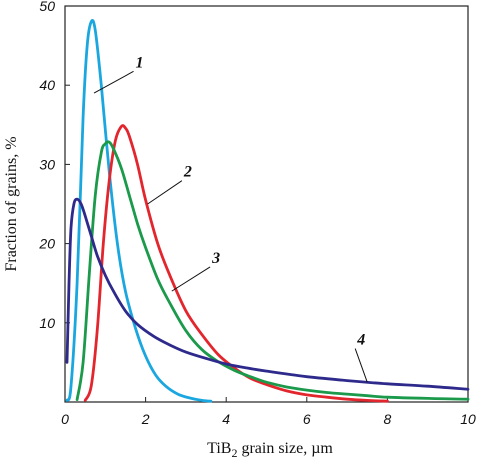 This screenshot has width=479, height=460. Describe the element at coordinates (219, 448) in the screenshot. I see `x-axis-title-main: TiB` at that location.